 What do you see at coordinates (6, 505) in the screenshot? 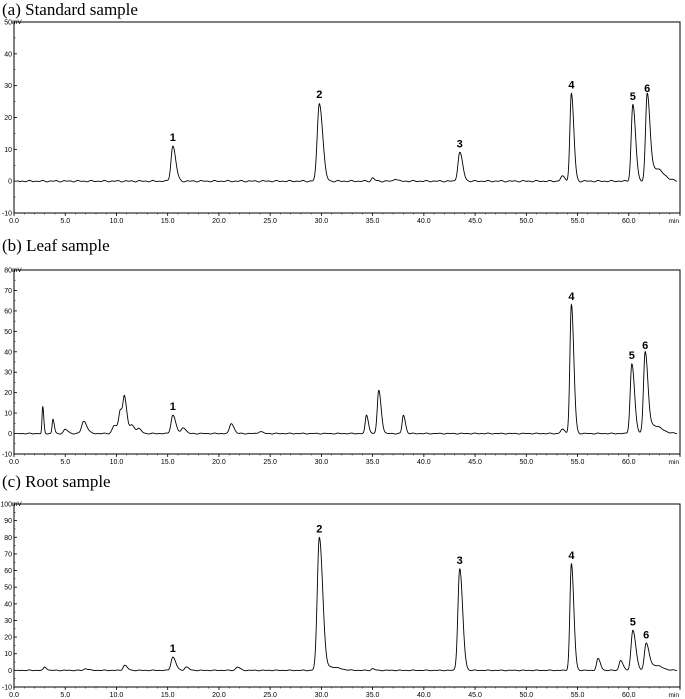
I see `y-tick-label: 100` at bounding box center [6, 505].